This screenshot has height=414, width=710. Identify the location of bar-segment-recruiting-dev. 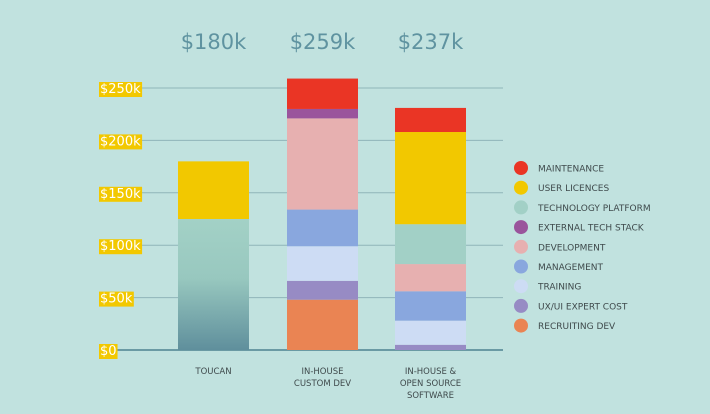
(322, 324).